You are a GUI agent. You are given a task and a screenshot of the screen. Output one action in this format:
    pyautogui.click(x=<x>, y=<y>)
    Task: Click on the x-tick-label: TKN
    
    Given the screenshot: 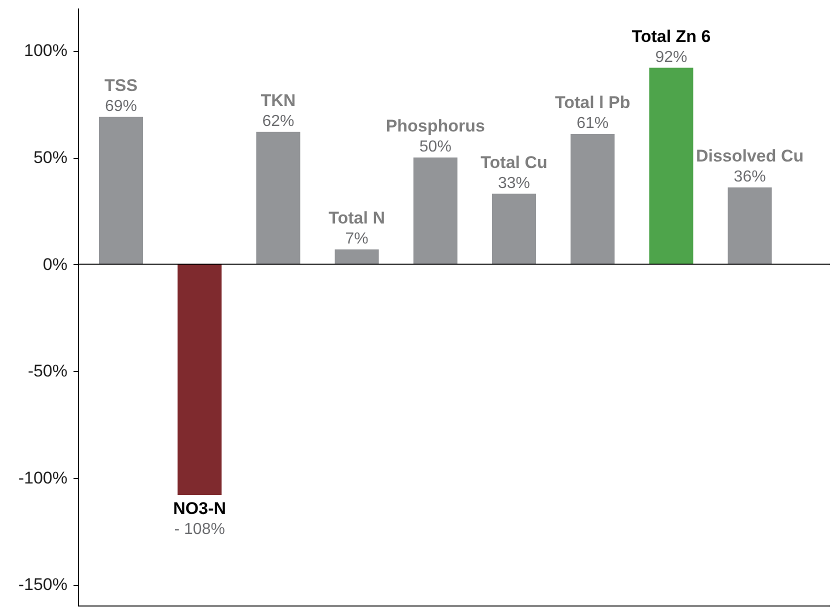 What is the action you would take?
    pyautogui.click(x=278, y=100)
    